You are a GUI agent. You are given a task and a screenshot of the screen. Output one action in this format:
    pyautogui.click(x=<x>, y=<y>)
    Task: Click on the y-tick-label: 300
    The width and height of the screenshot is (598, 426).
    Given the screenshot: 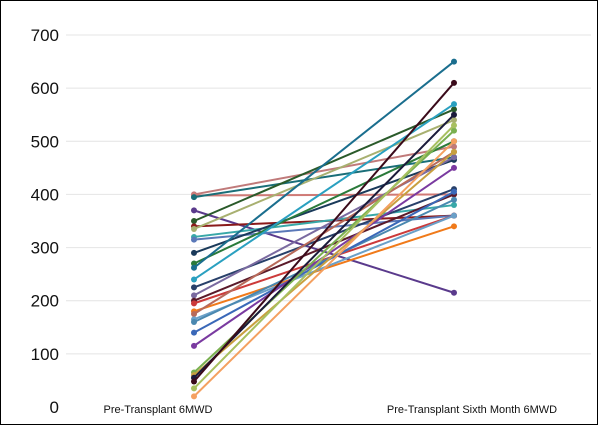 What is the action you would take?
    pyautogui.click(x=45, y=248)
    